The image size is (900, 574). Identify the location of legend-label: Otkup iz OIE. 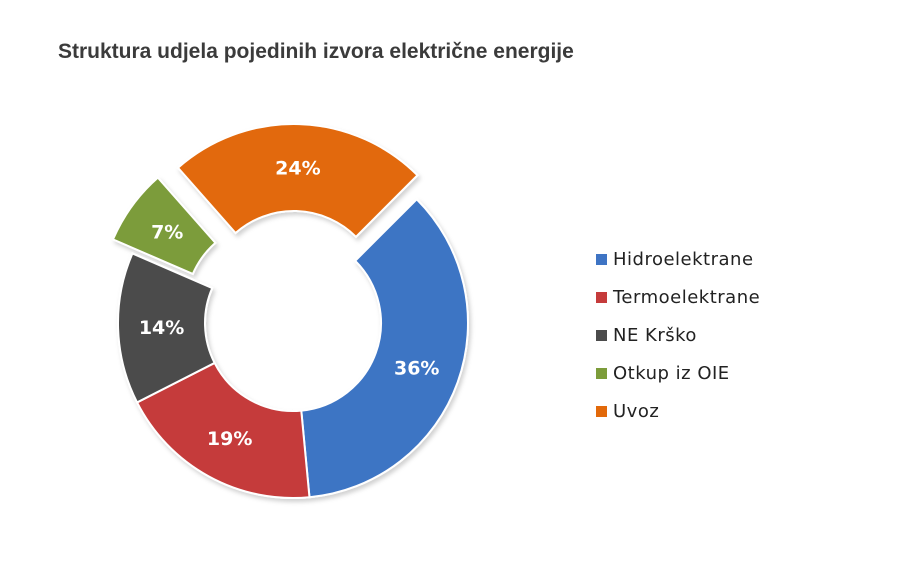
(671, 373).